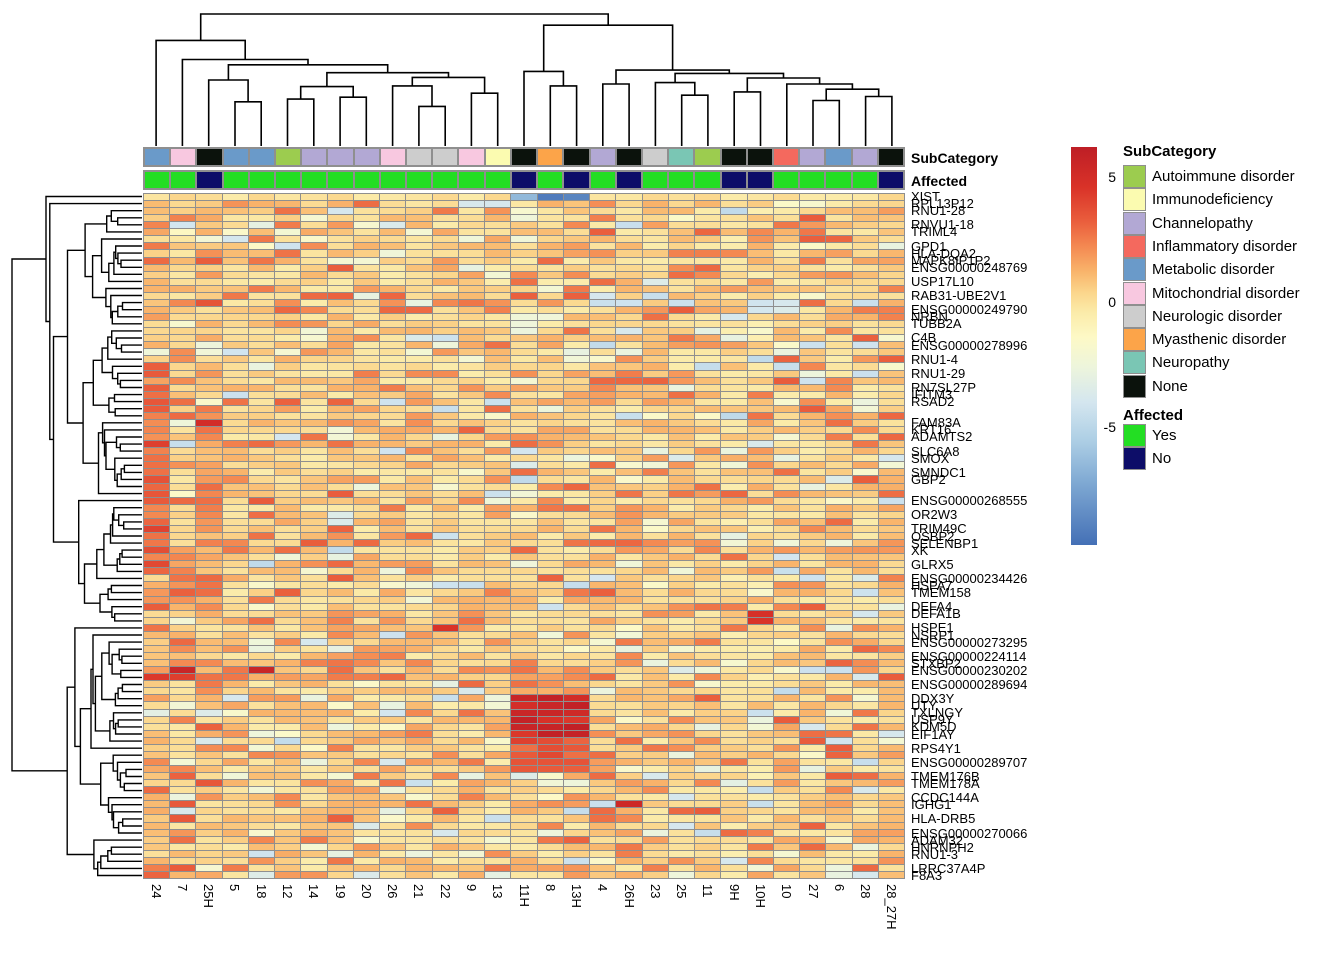  Describe the element at coordinates (1219, 340) in the screenshot. I see `legend-item-label: Myasthenic disorder` at that location.